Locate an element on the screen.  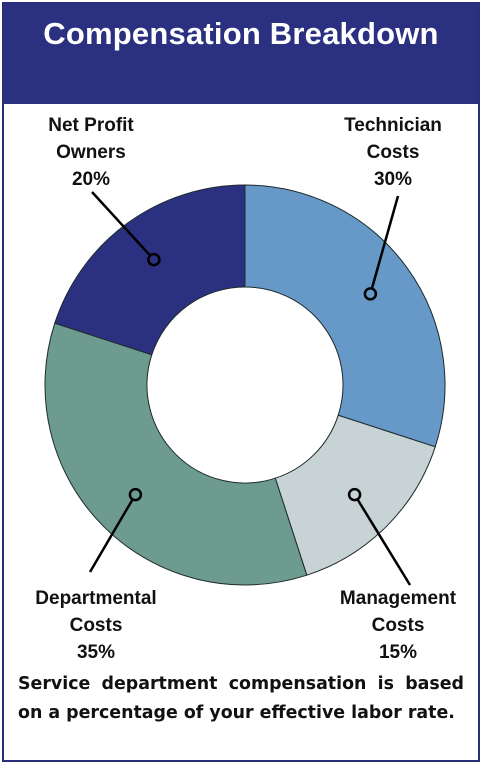
label-technician-value: 30% is located at coordinates (393, 179).